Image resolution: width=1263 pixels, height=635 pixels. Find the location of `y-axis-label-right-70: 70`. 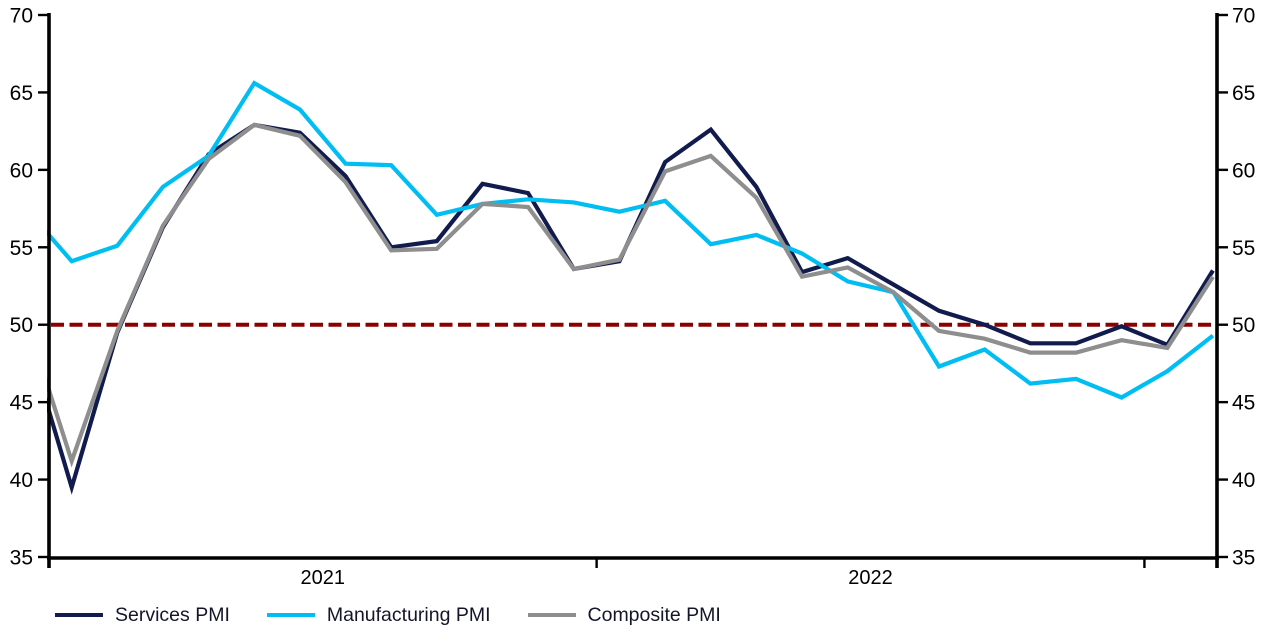

y-axis-label-right-70: 70 is located at coordinates (1243, 16).